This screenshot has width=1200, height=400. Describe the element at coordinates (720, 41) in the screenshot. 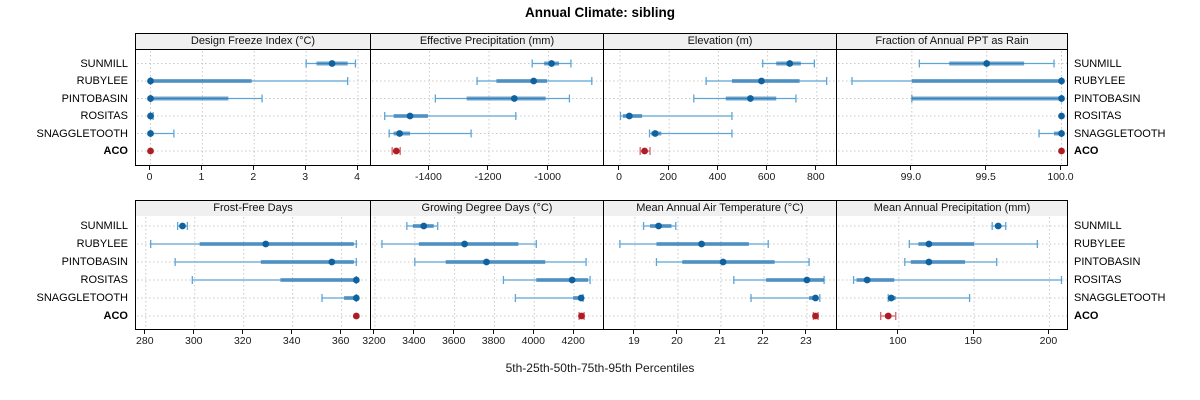

I see `panel-title: Elevation (m)` at that location.